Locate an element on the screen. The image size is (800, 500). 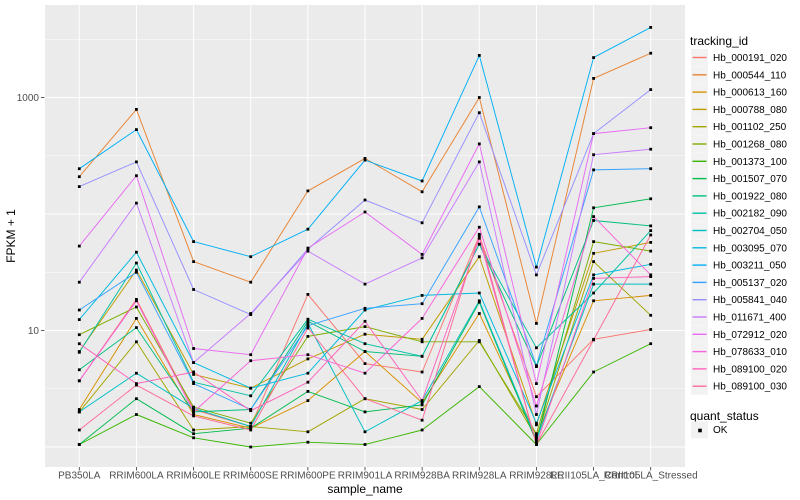
data-point-Hb_078633_010-RRII105LA_Control is located at coordinates (593, 216).